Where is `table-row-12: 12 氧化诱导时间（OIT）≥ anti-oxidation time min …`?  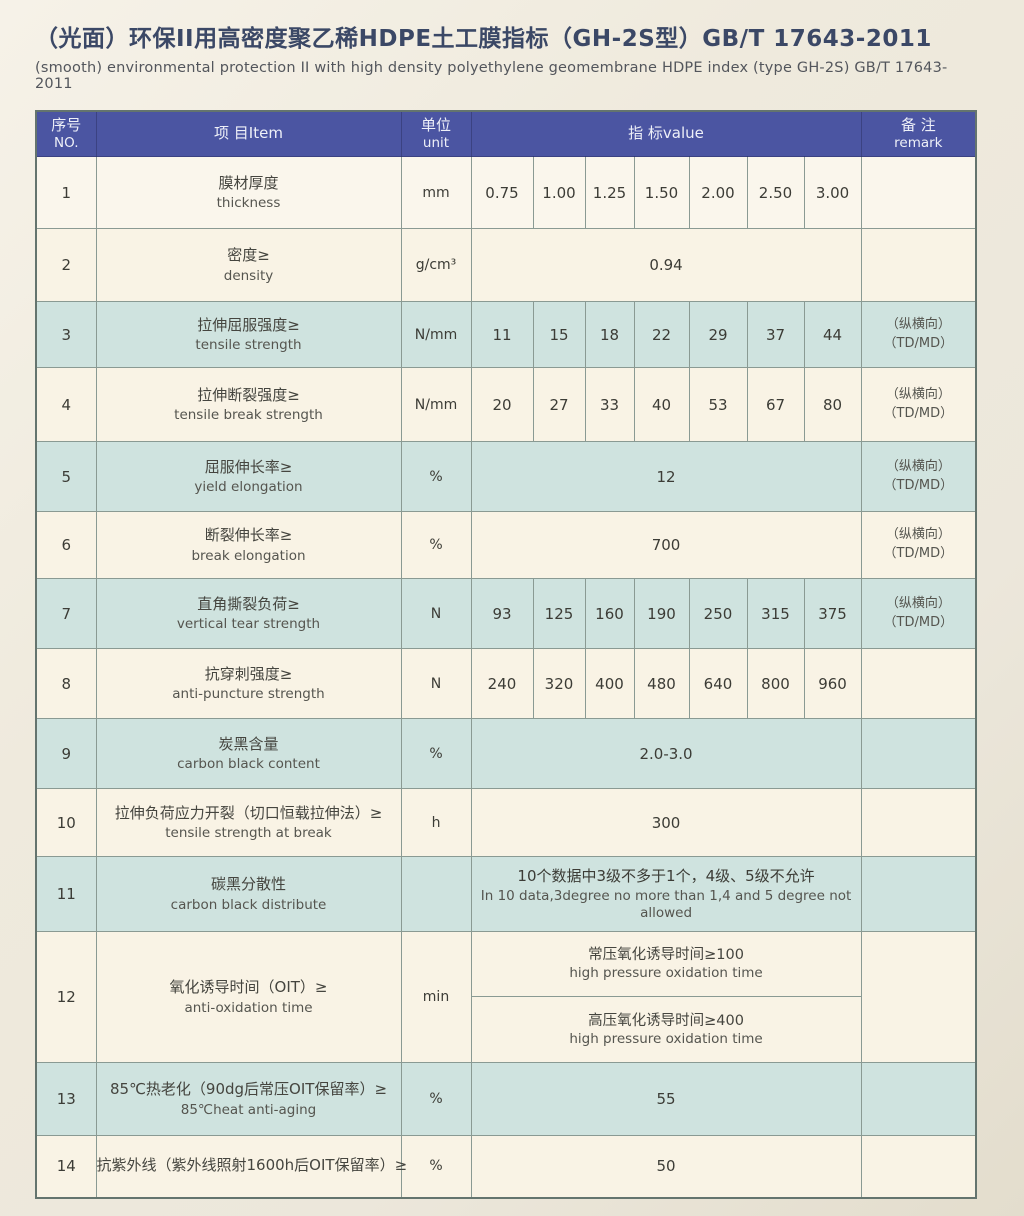
table-row-12: 12 氧化诱导时间（OIT）≥ anti-oxidation time min … is located at coordinates (506, 997).